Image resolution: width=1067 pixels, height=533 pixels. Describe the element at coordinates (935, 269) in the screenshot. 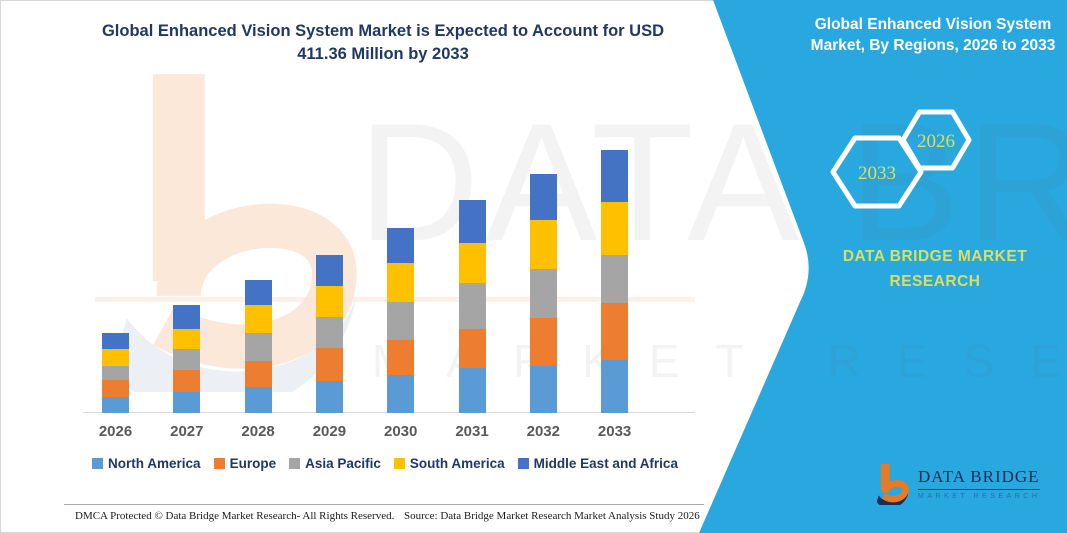

I see `brand-text: DATA BRIDGE MARKET RESEARCH` at that location.